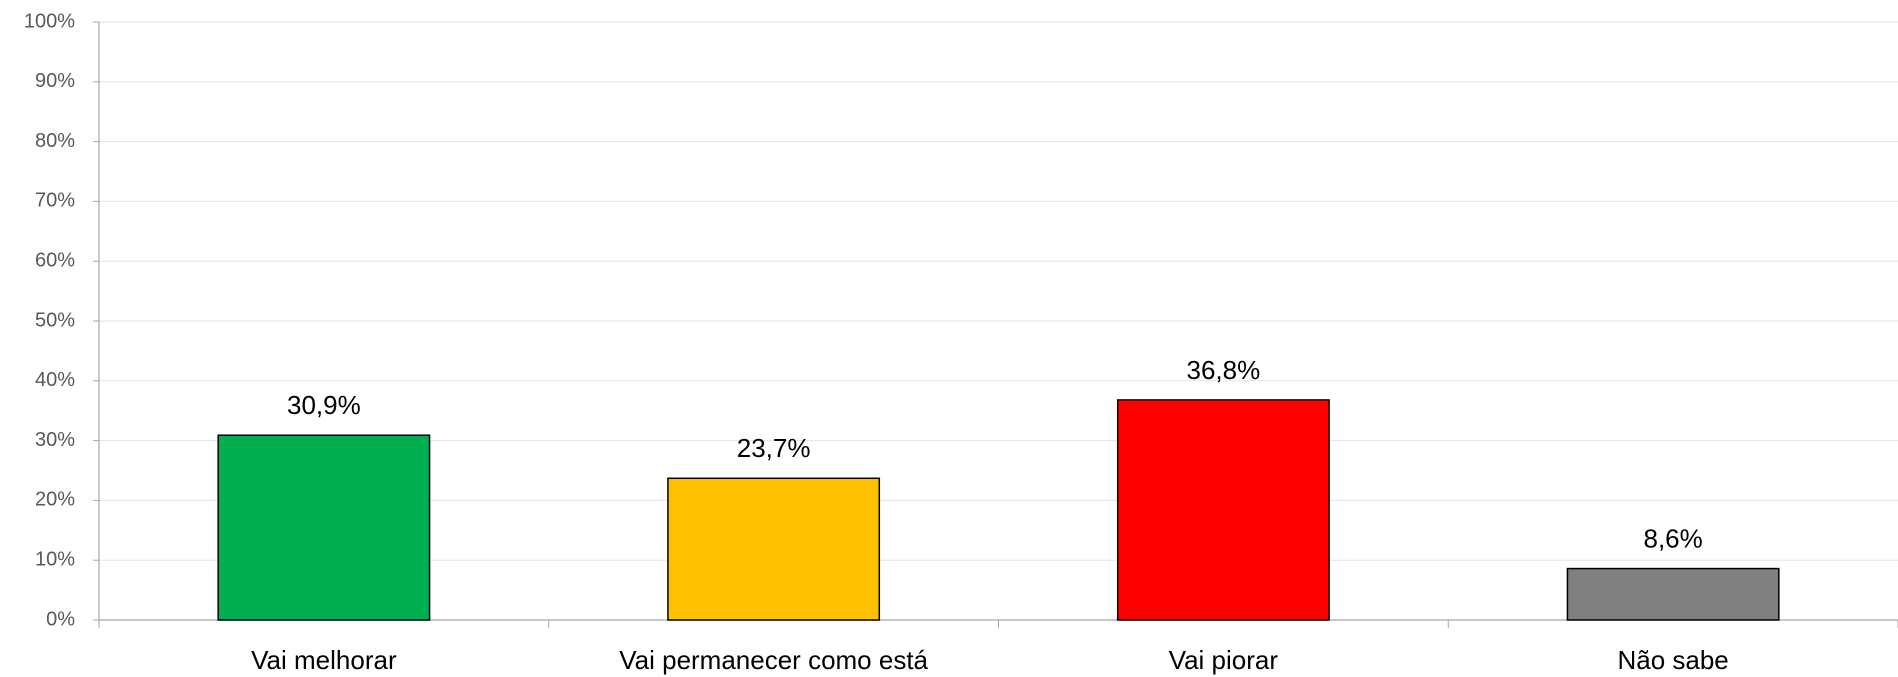 This screenshot has width=1898, height=677. Describe the element at coordinates (55, 559) in the screenshot. I see `y-tick-label: 10%` at that location.